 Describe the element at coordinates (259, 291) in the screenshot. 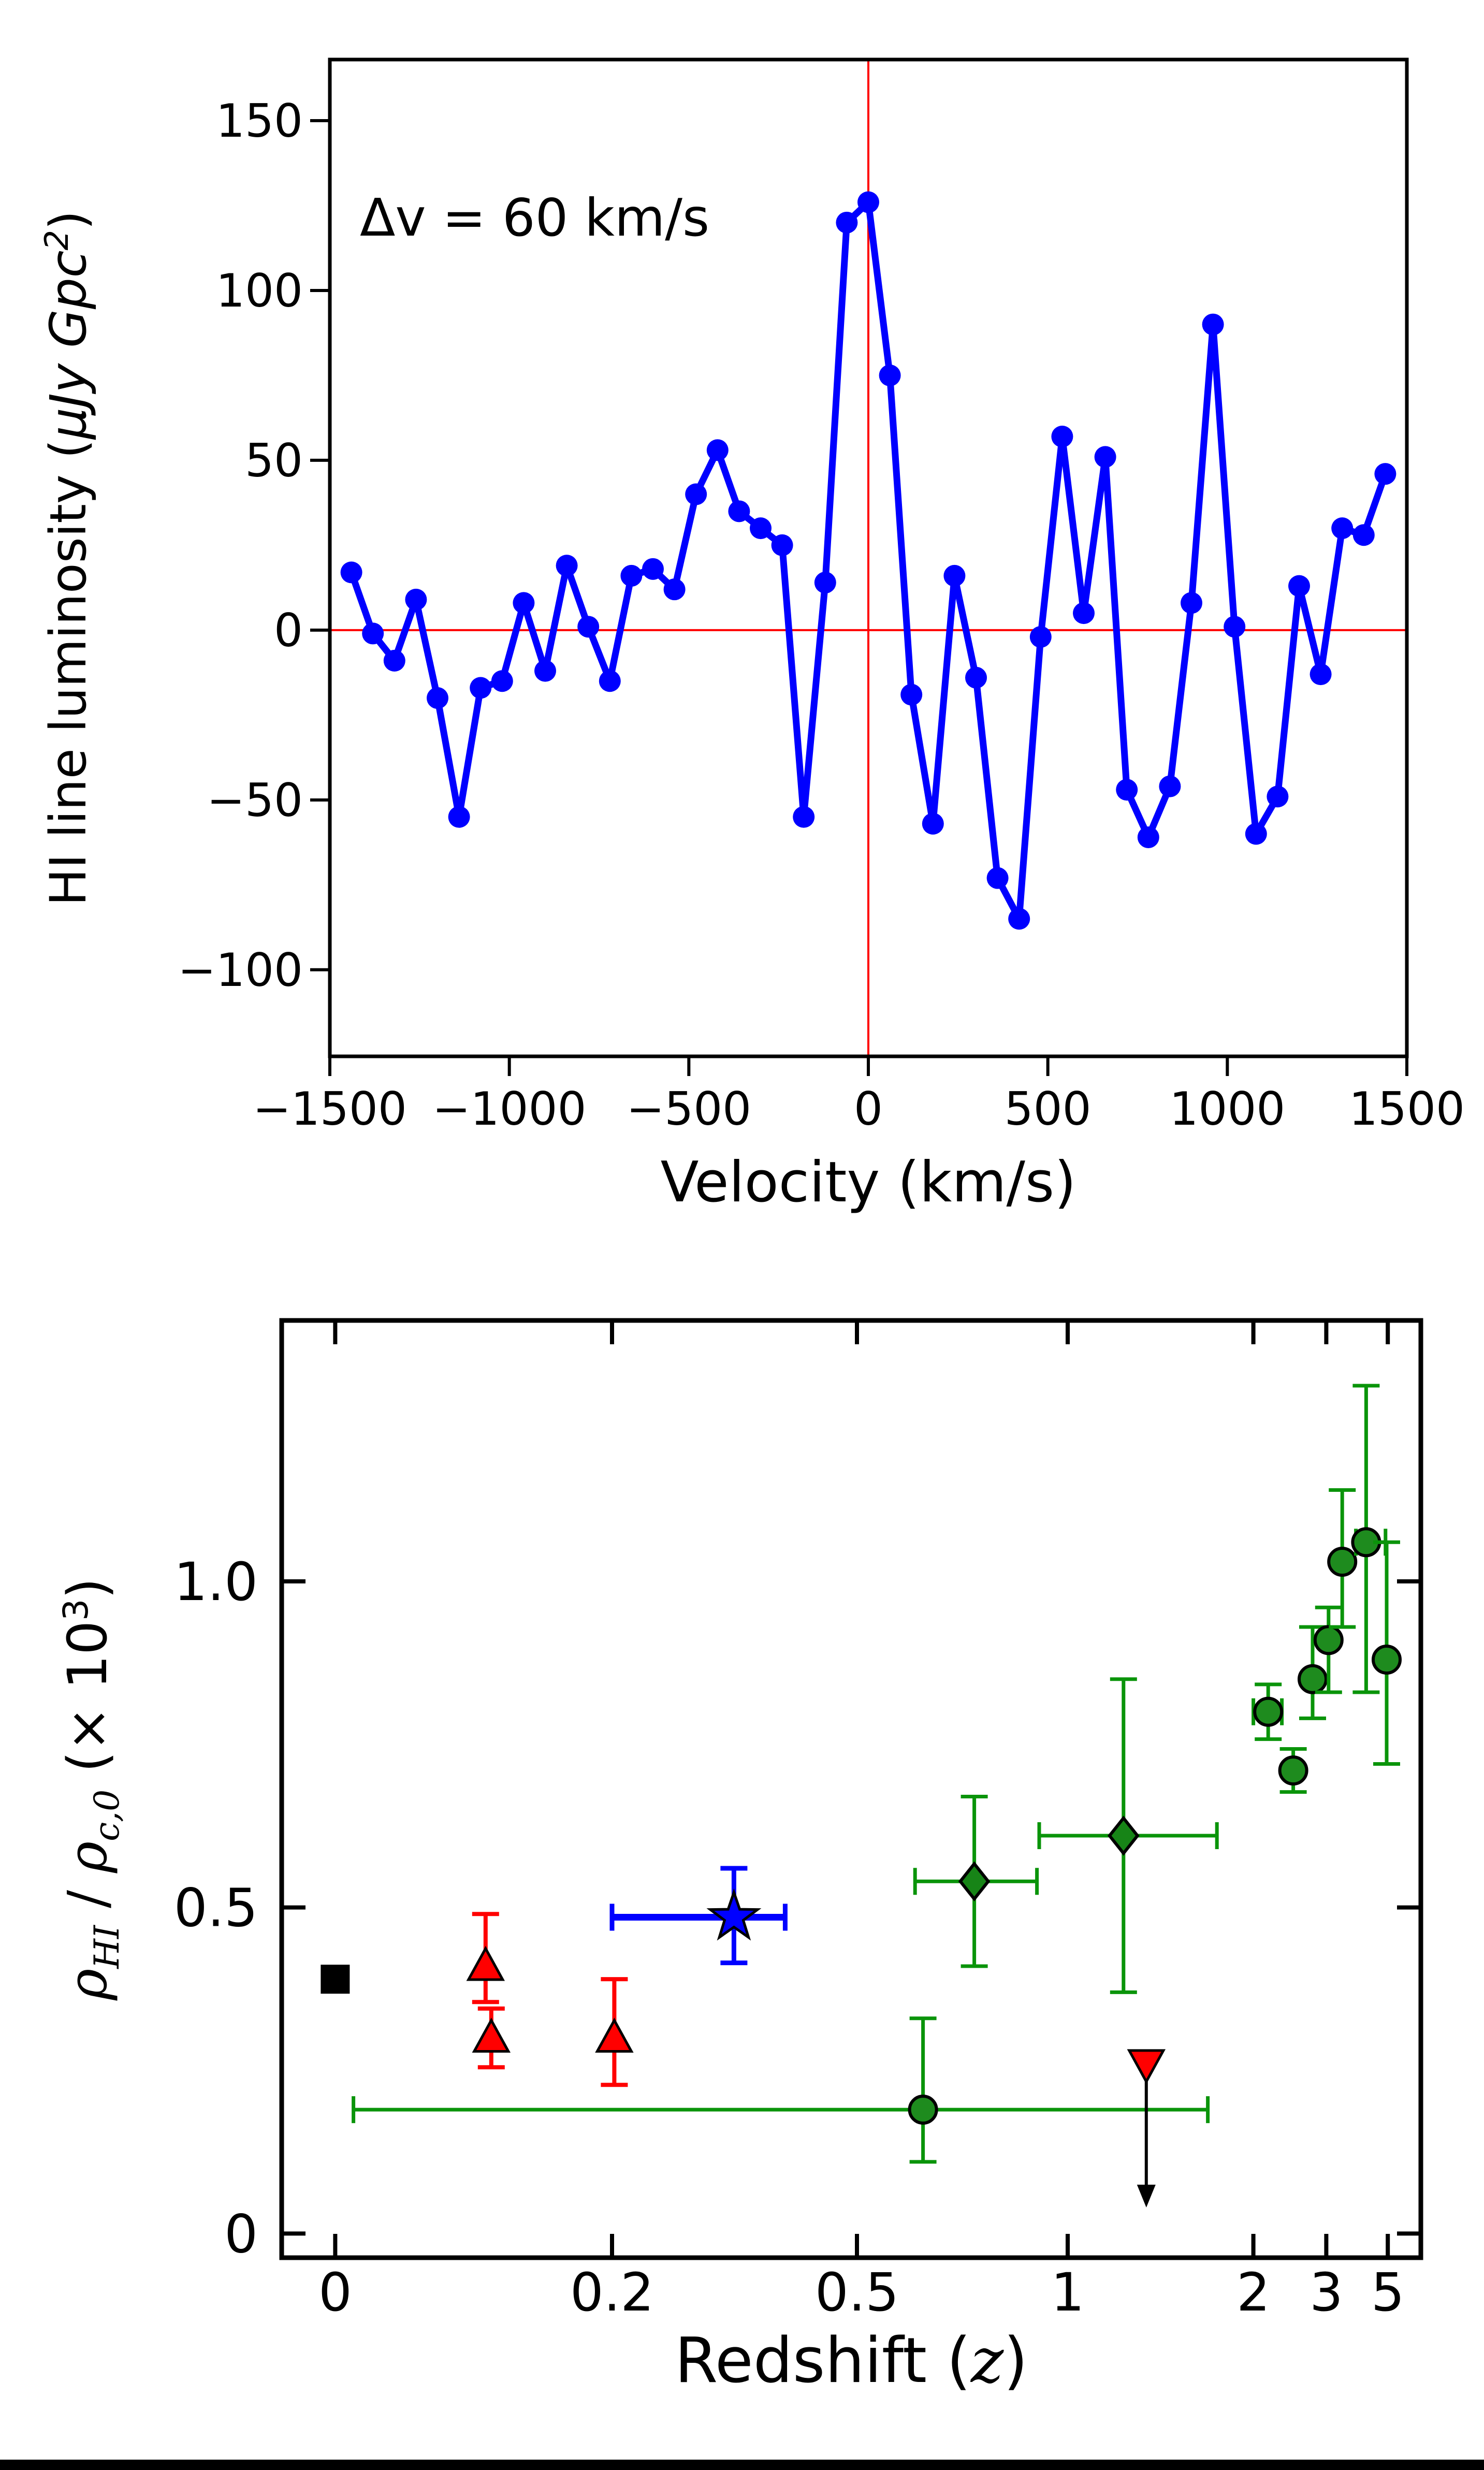

I see `svg-text: 100` at that location.